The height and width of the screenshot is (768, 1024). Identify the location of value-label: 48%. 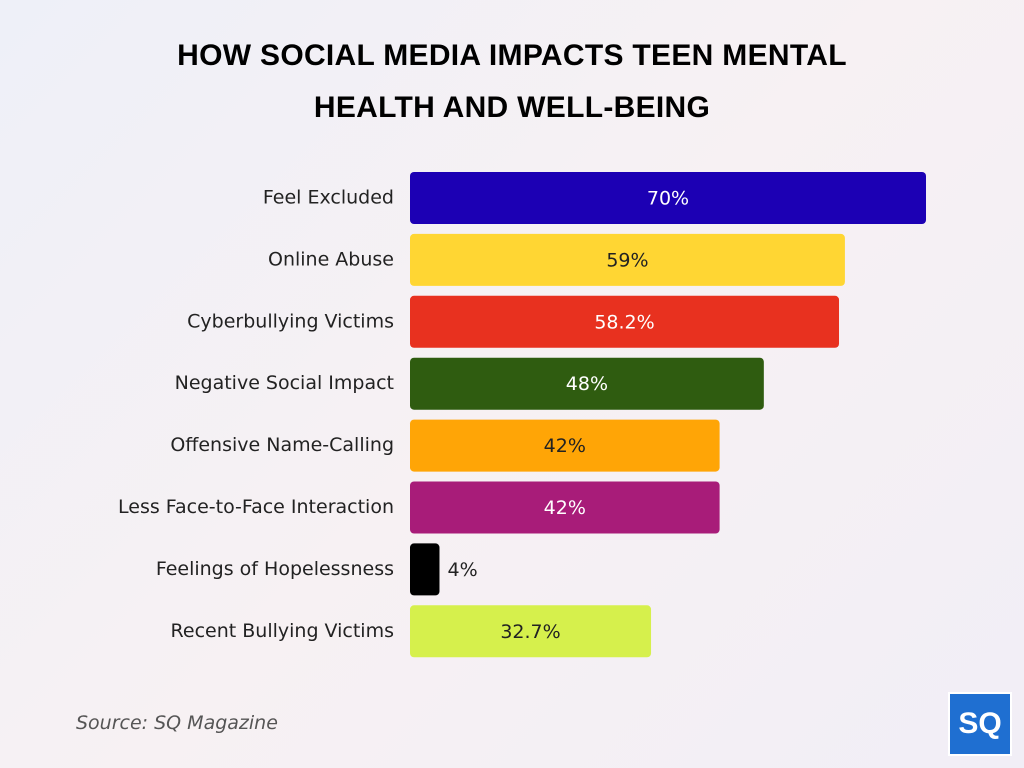
(587, 384).